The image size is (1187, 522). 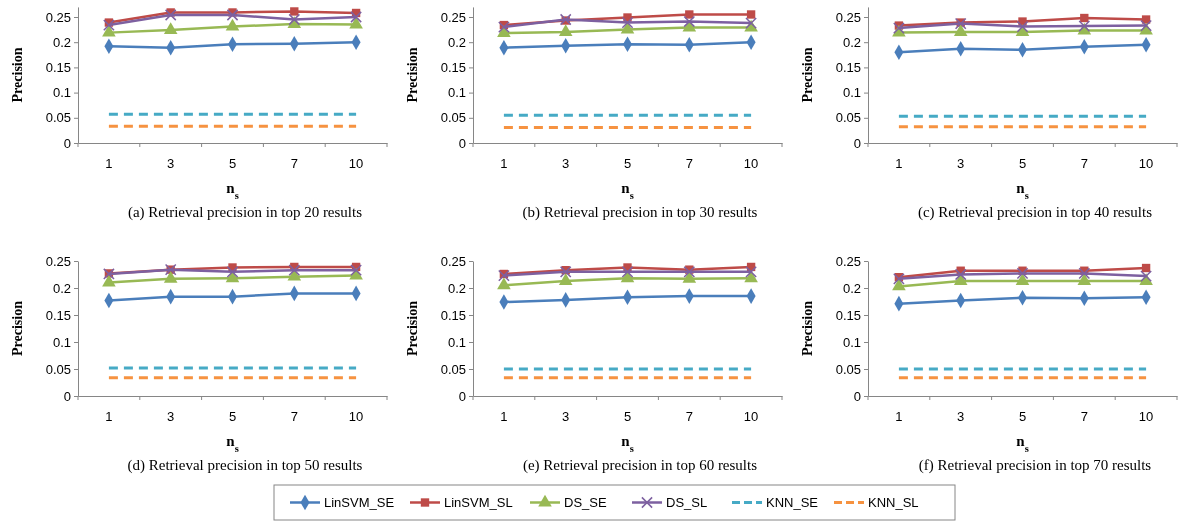 What do you see at coordinates (893, 502) in the screenshot?
I see `legend-label: KNN_SL` at bounding box center [893, 502].